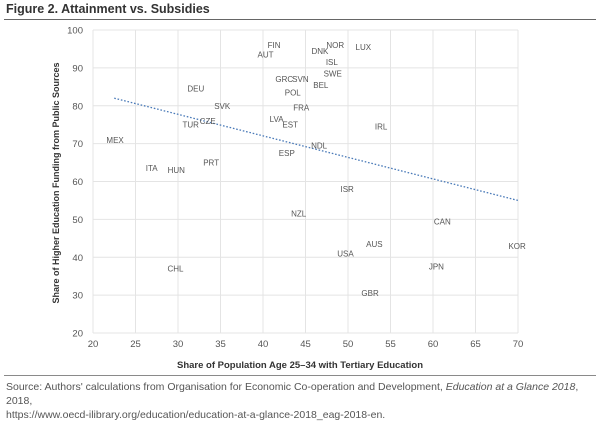 The height and width of the screenshot is (423, 600). Describe the element at coordinates (175, 269) in the screenshot. I see `point-label-chl: CHL` at that location.